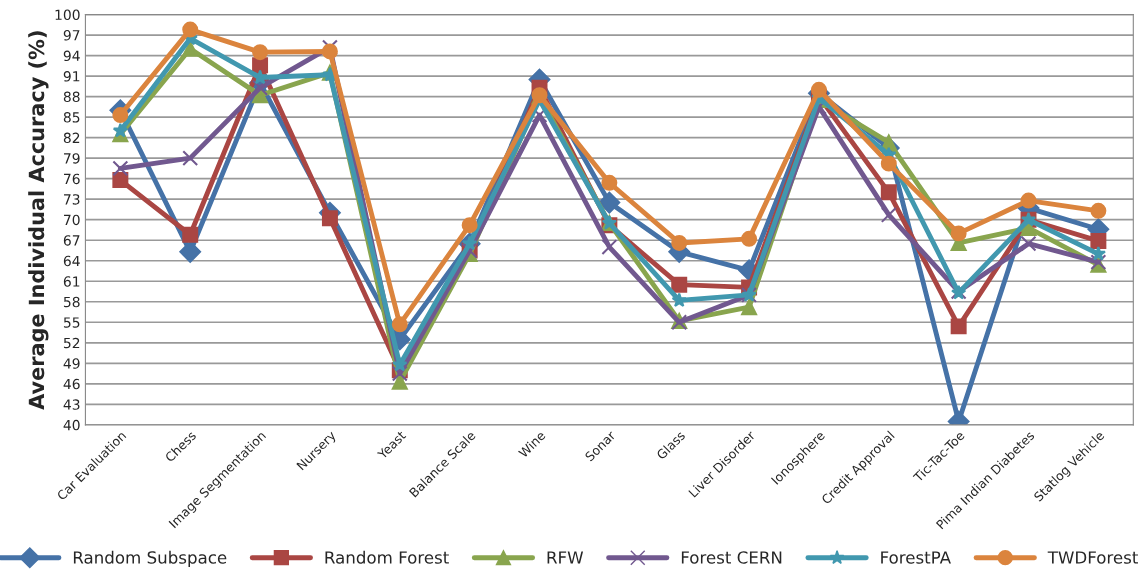 The image size is (1139, 582). I want to click on y-tick-label: 73, so click(72, 199).